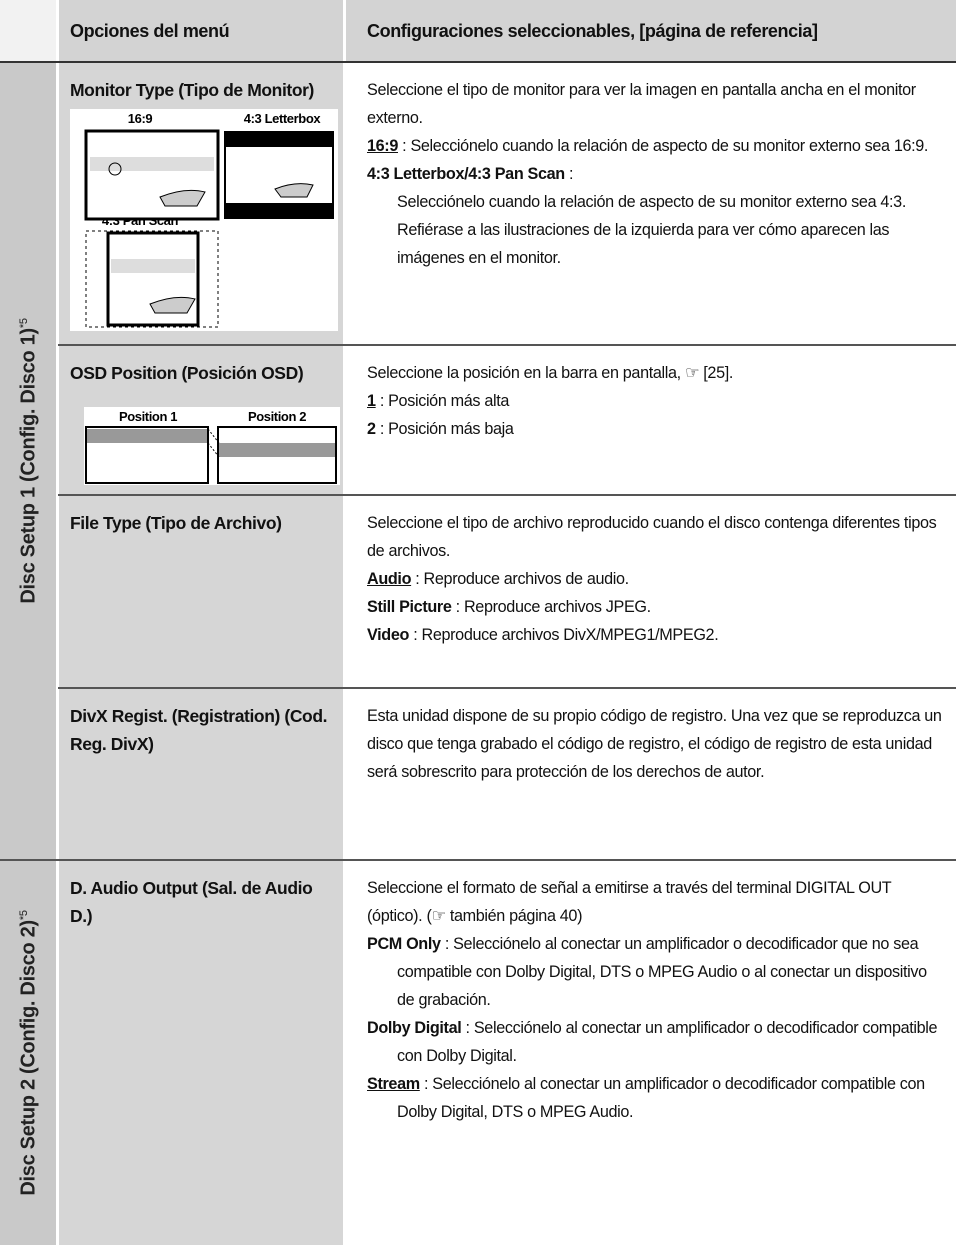 Image resolution: width=956 pixels, height=1245 pixels. I want to click on item-label: 2, so click(371, 429).